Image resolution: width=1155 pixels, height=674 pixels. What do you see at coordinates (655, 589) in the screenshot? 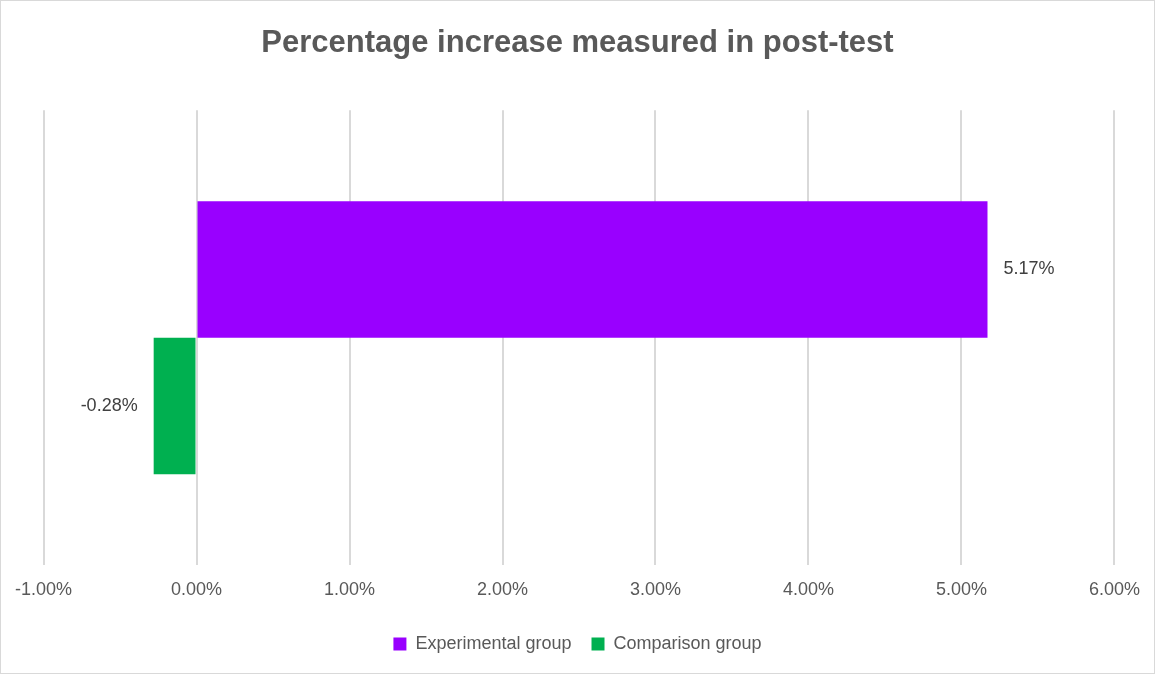
I see `x-tick-label: 3.00%` at bounding box center [655, 589].